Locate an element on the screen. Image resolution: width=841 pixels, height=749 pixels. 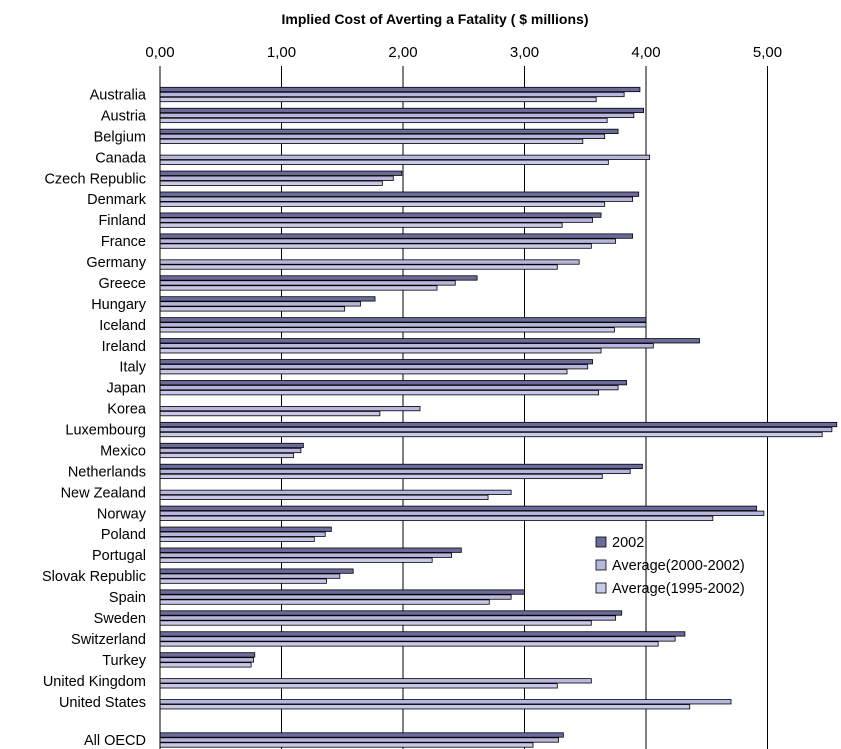
category-label: Poland is located at coordinates (123, 535).